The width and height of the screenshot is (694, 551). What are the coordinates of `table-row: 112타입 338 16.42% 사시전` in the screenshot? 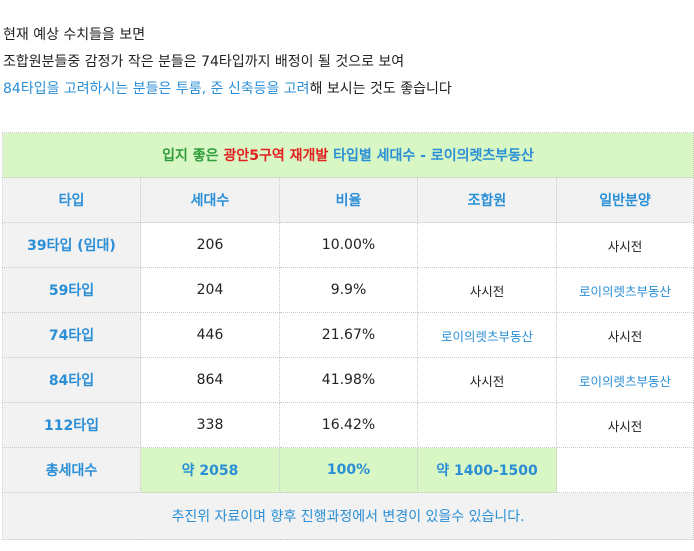 It's located at (348, 425).